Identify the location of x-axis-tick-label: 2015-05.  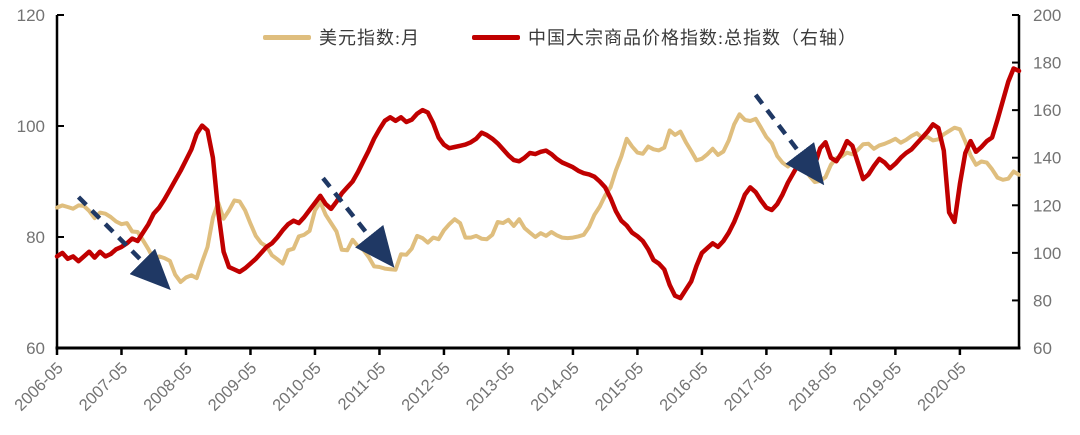
(620, 387).